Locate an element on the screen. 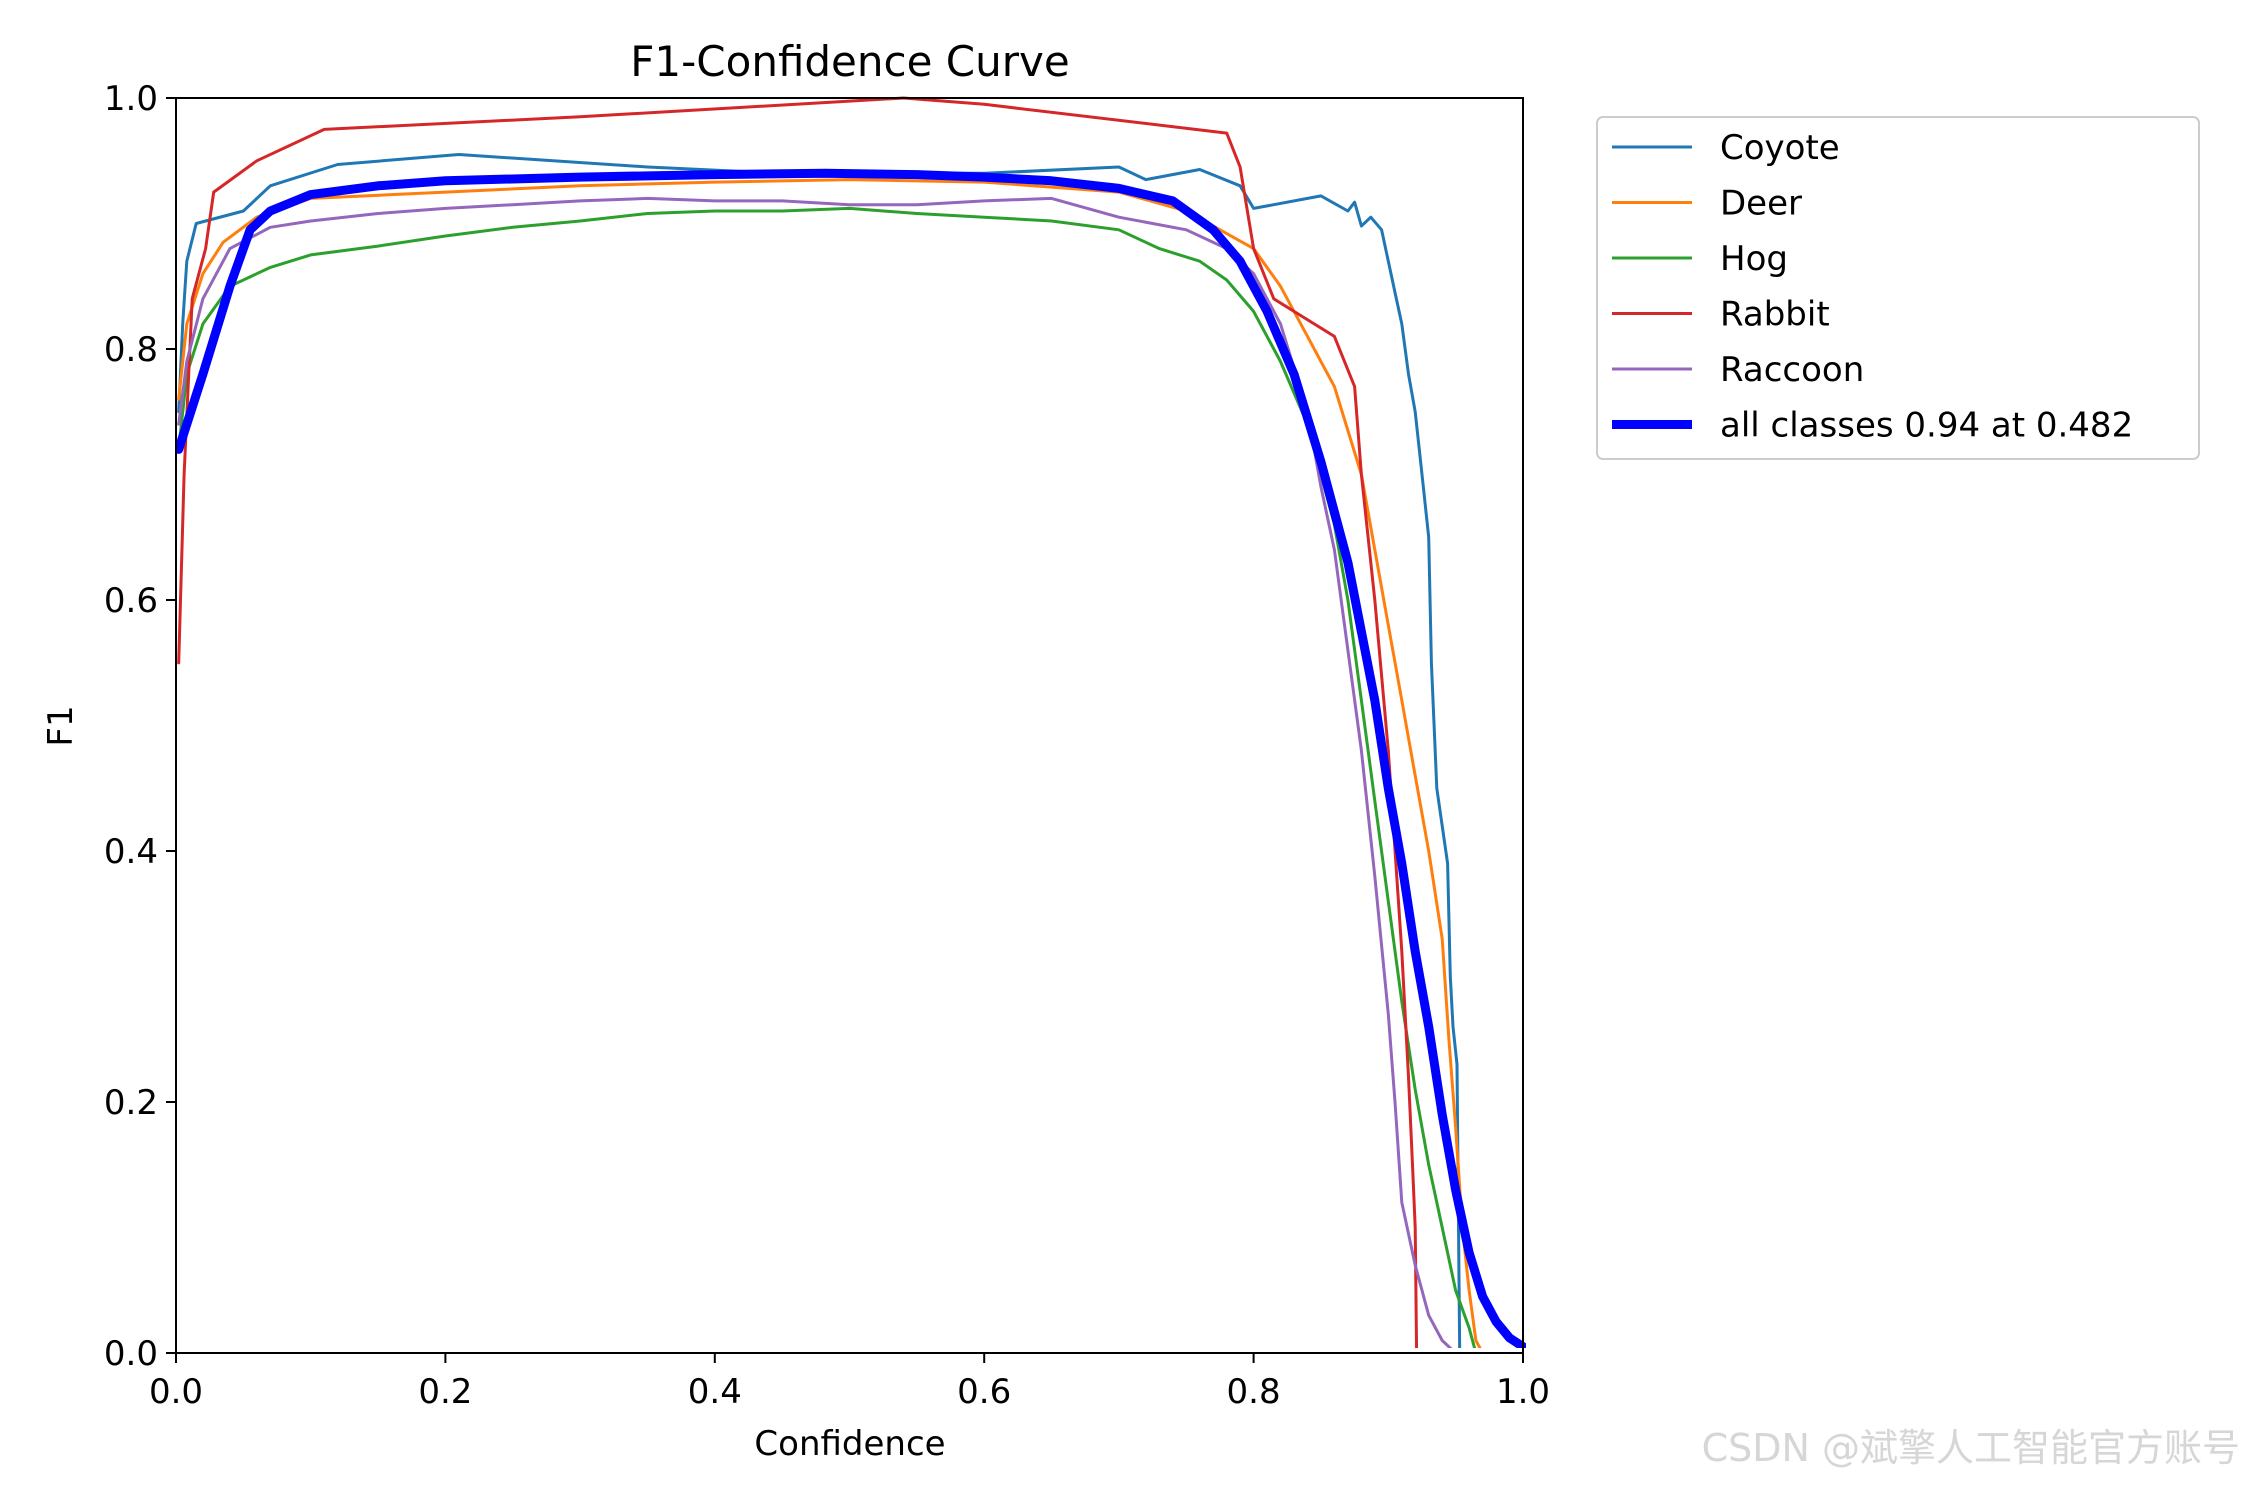 The image size is (2250, 1500). legend-box is located at coordinates (1898, 288).